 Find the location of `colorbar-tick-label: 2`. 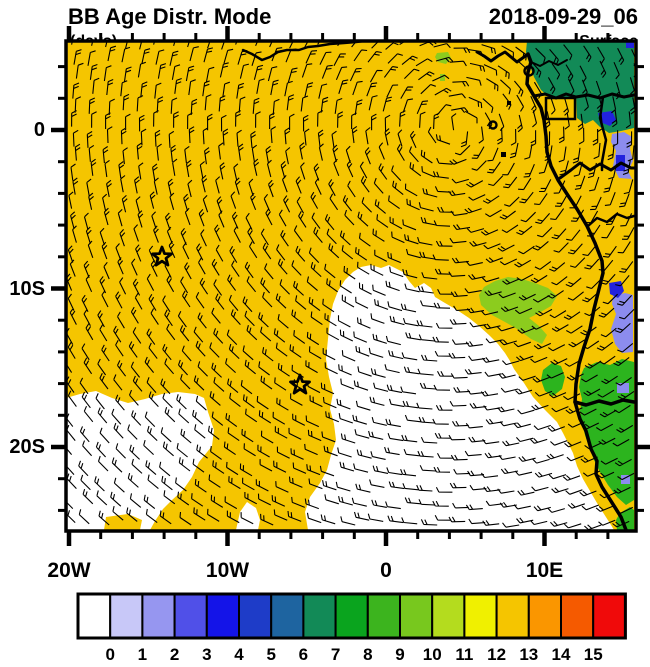

colorbar-tick-label: 2 is located at coordinates (174, 654).